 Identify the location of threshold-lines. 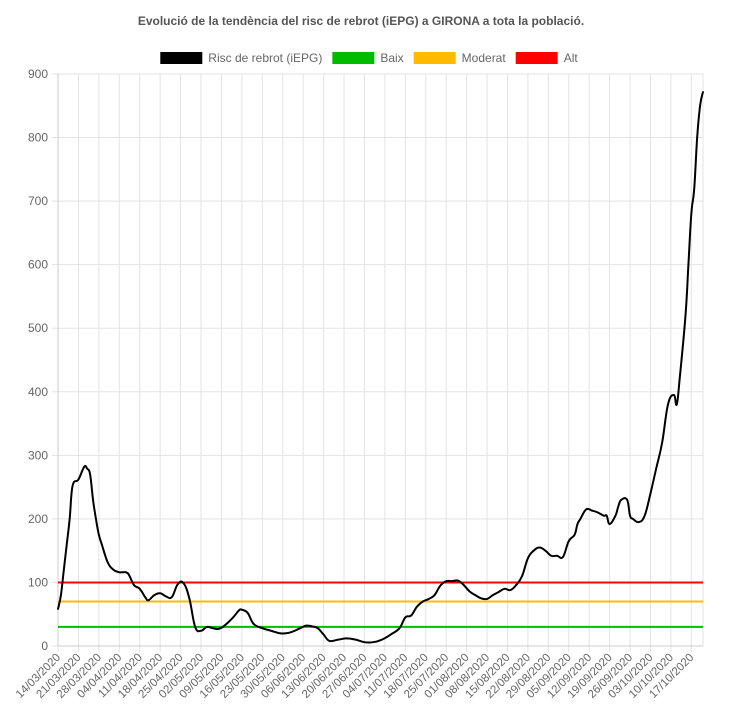
(380, 604).